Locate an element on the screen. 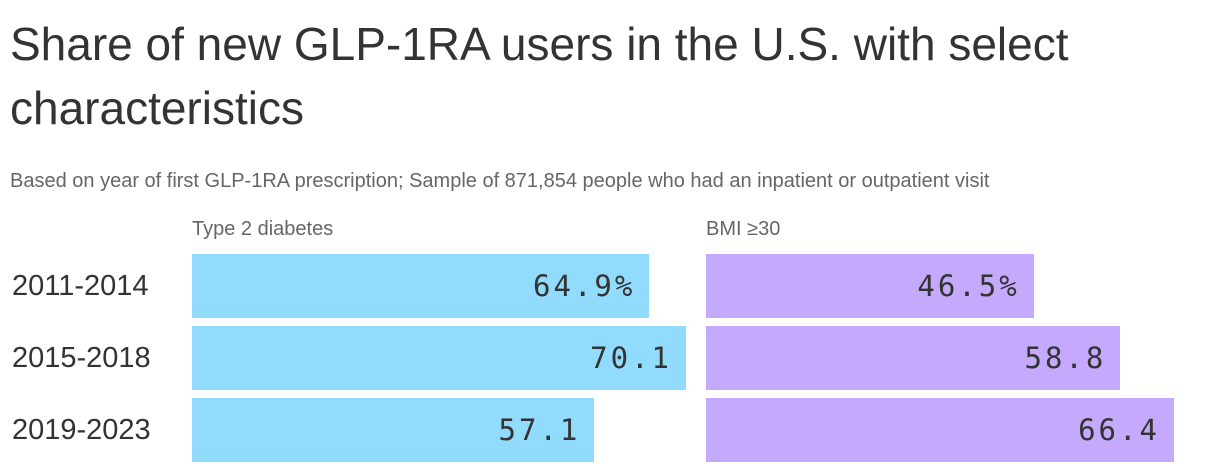  category-label: 2015-2018 is located at coordinates (81, 358).